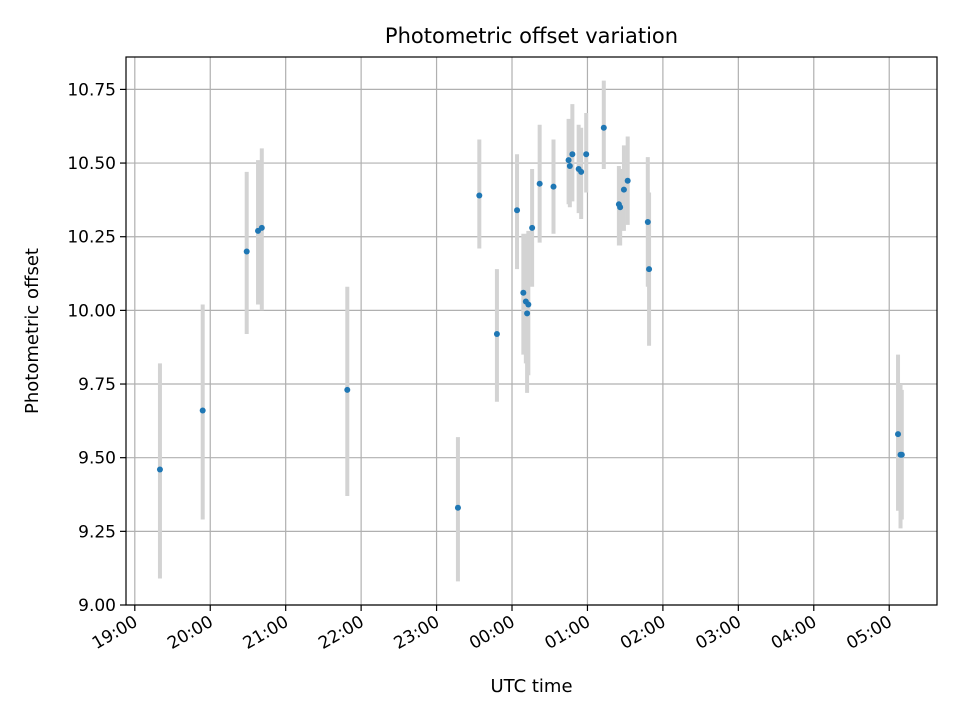  What do you see at coordinates (97, 606) in the screenshot?
I see `y-tick-label: 9.00` at bounding box center [97, 606].